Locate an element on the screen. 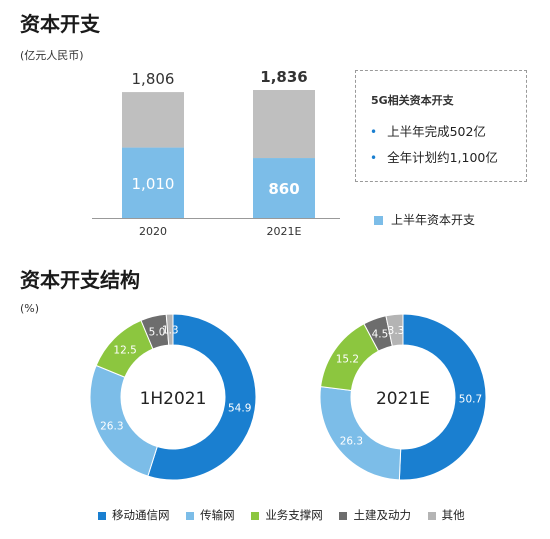 The width and height of the screenshot is (550, 539). legend-label: 土建及动力 is located at coordinates (382, 515).